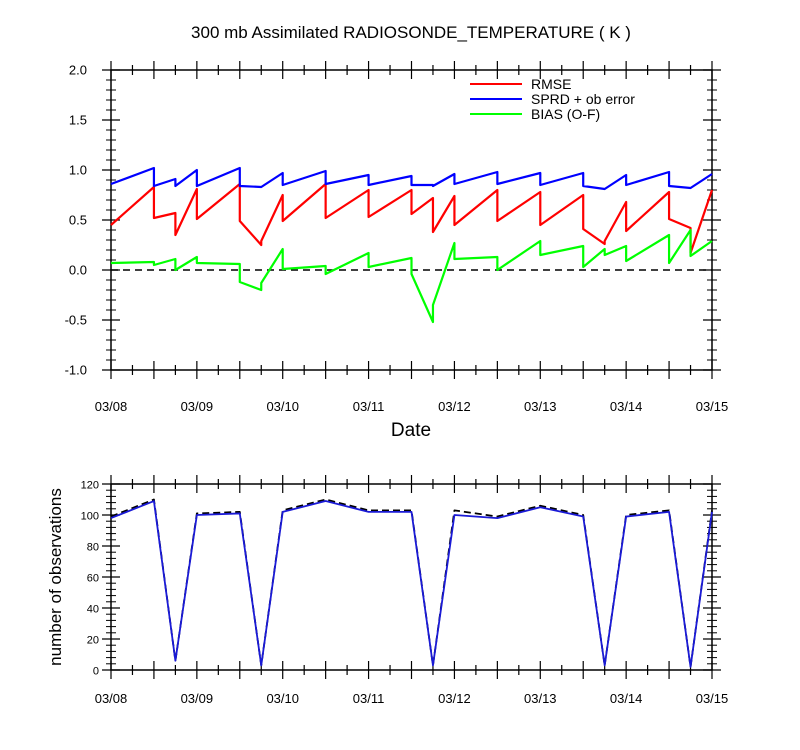  Describe the element at coordinates (111, 698) in the screenshot. I see `bottom-x-tick-label: 03/08` at that location.